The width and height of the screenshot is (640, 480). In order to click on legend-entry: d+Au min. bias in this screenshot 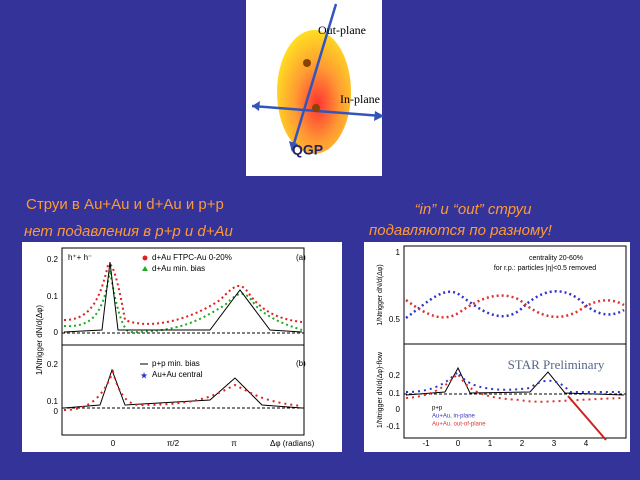, I will do `click(178, 268)`.